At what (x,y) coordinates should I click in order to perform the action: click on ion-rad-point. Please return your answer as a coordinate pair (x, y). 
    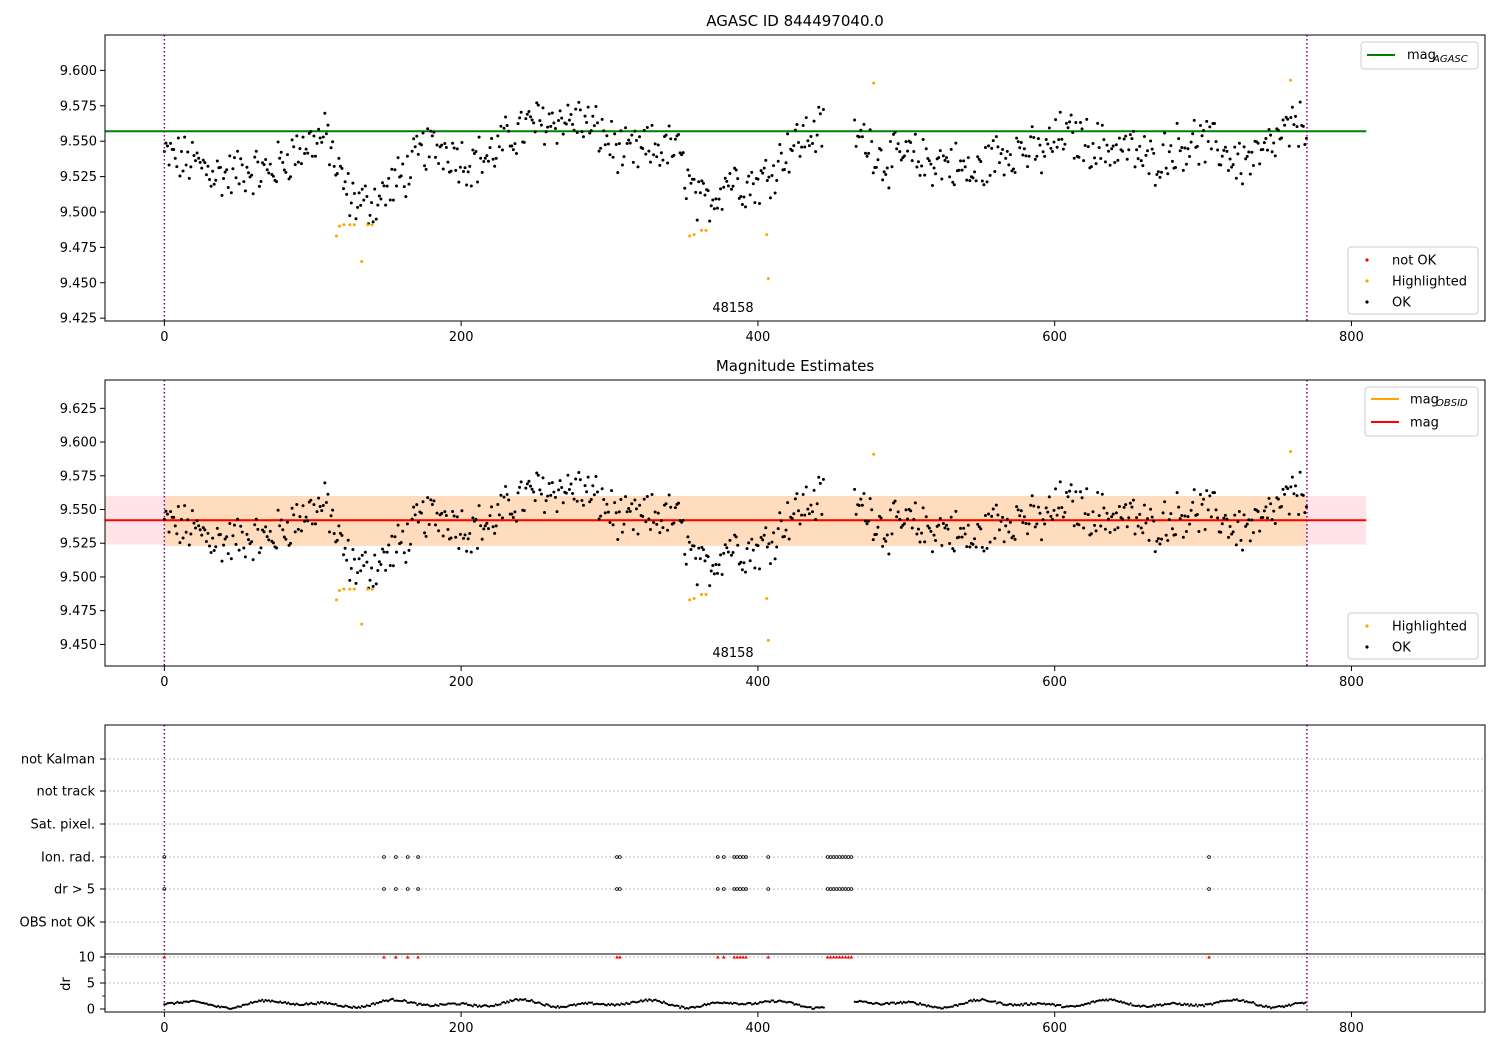
    Looking at the image, I should click on (620, 857).